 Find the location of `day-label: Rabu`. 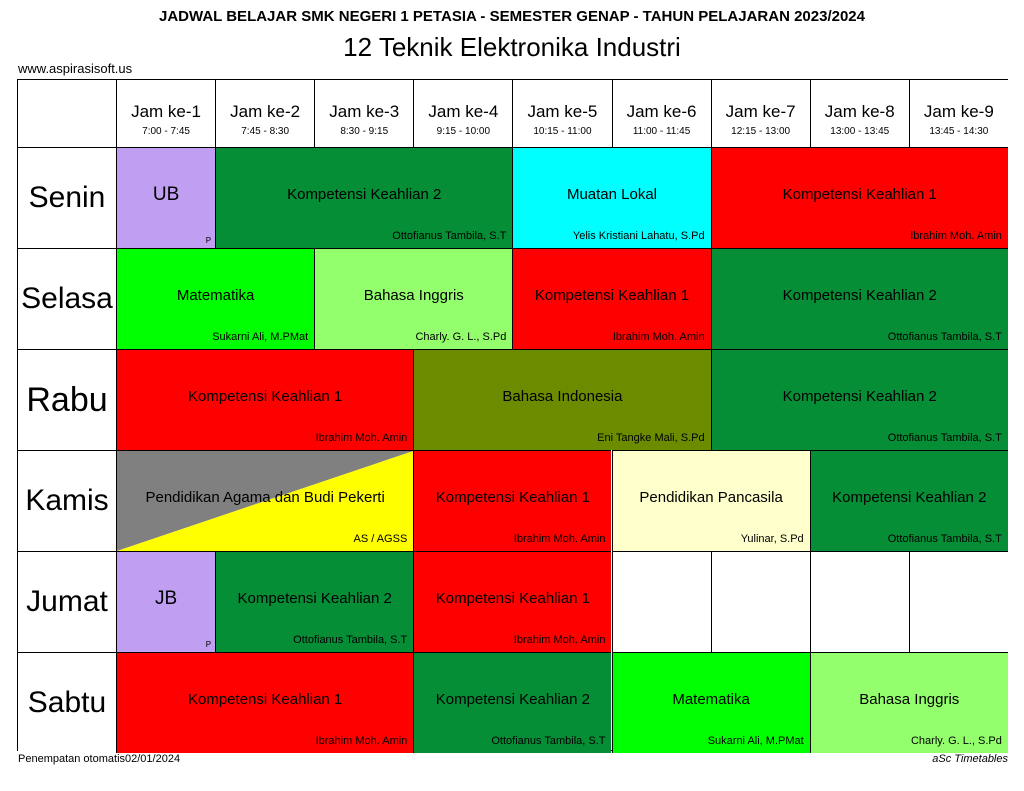

day-label: Rabu is located at coordinates (67, 399).